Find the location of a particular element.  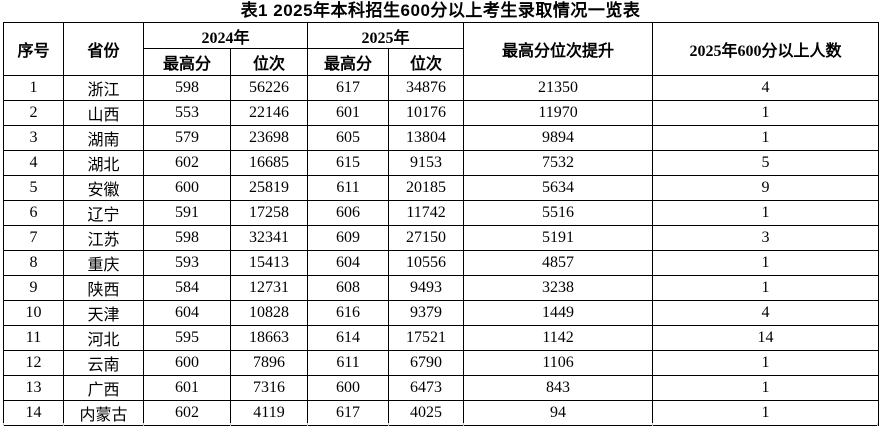

cell-2025-rank: 17521 is located at coordinates (426, 338).